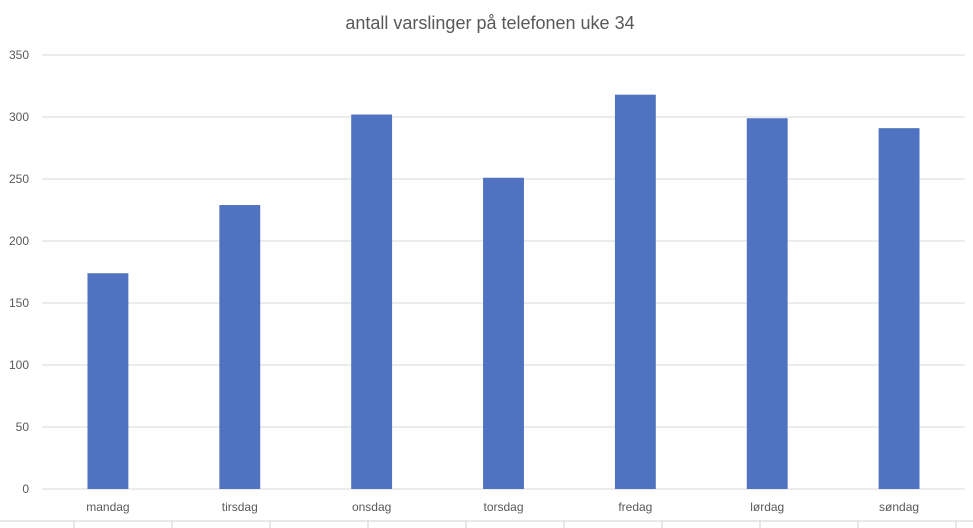  Describe the element at coordinates (19, 272) in the screenshot. I see `y-axis-ticks: 0 50 100 150 200 250 300 350` at that location.